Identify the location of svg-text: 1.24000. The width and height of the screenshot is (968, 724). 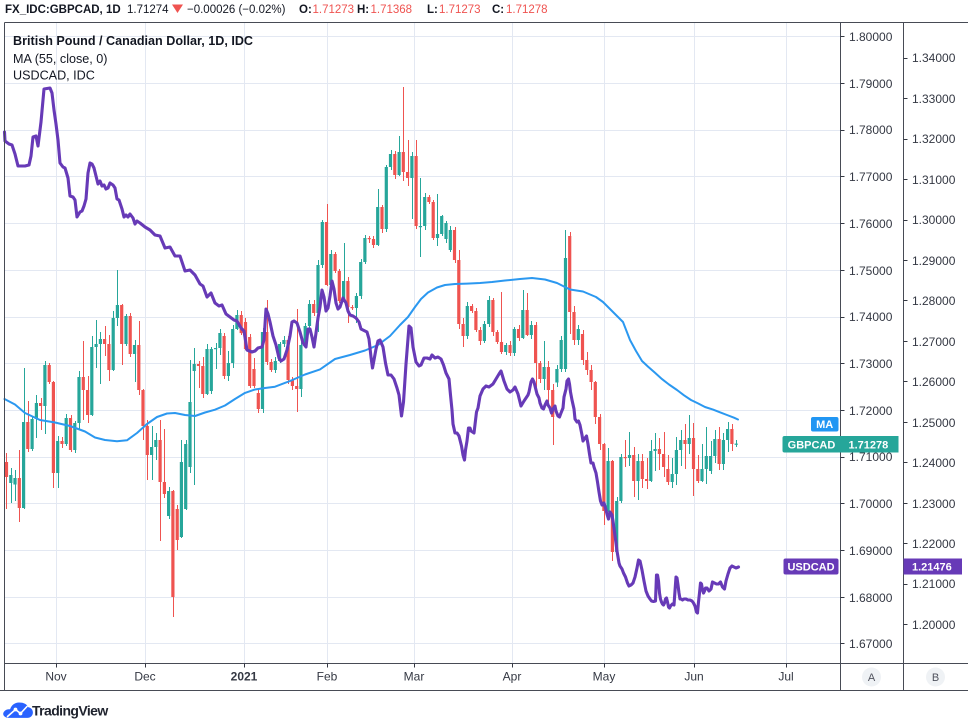
(934, 463).